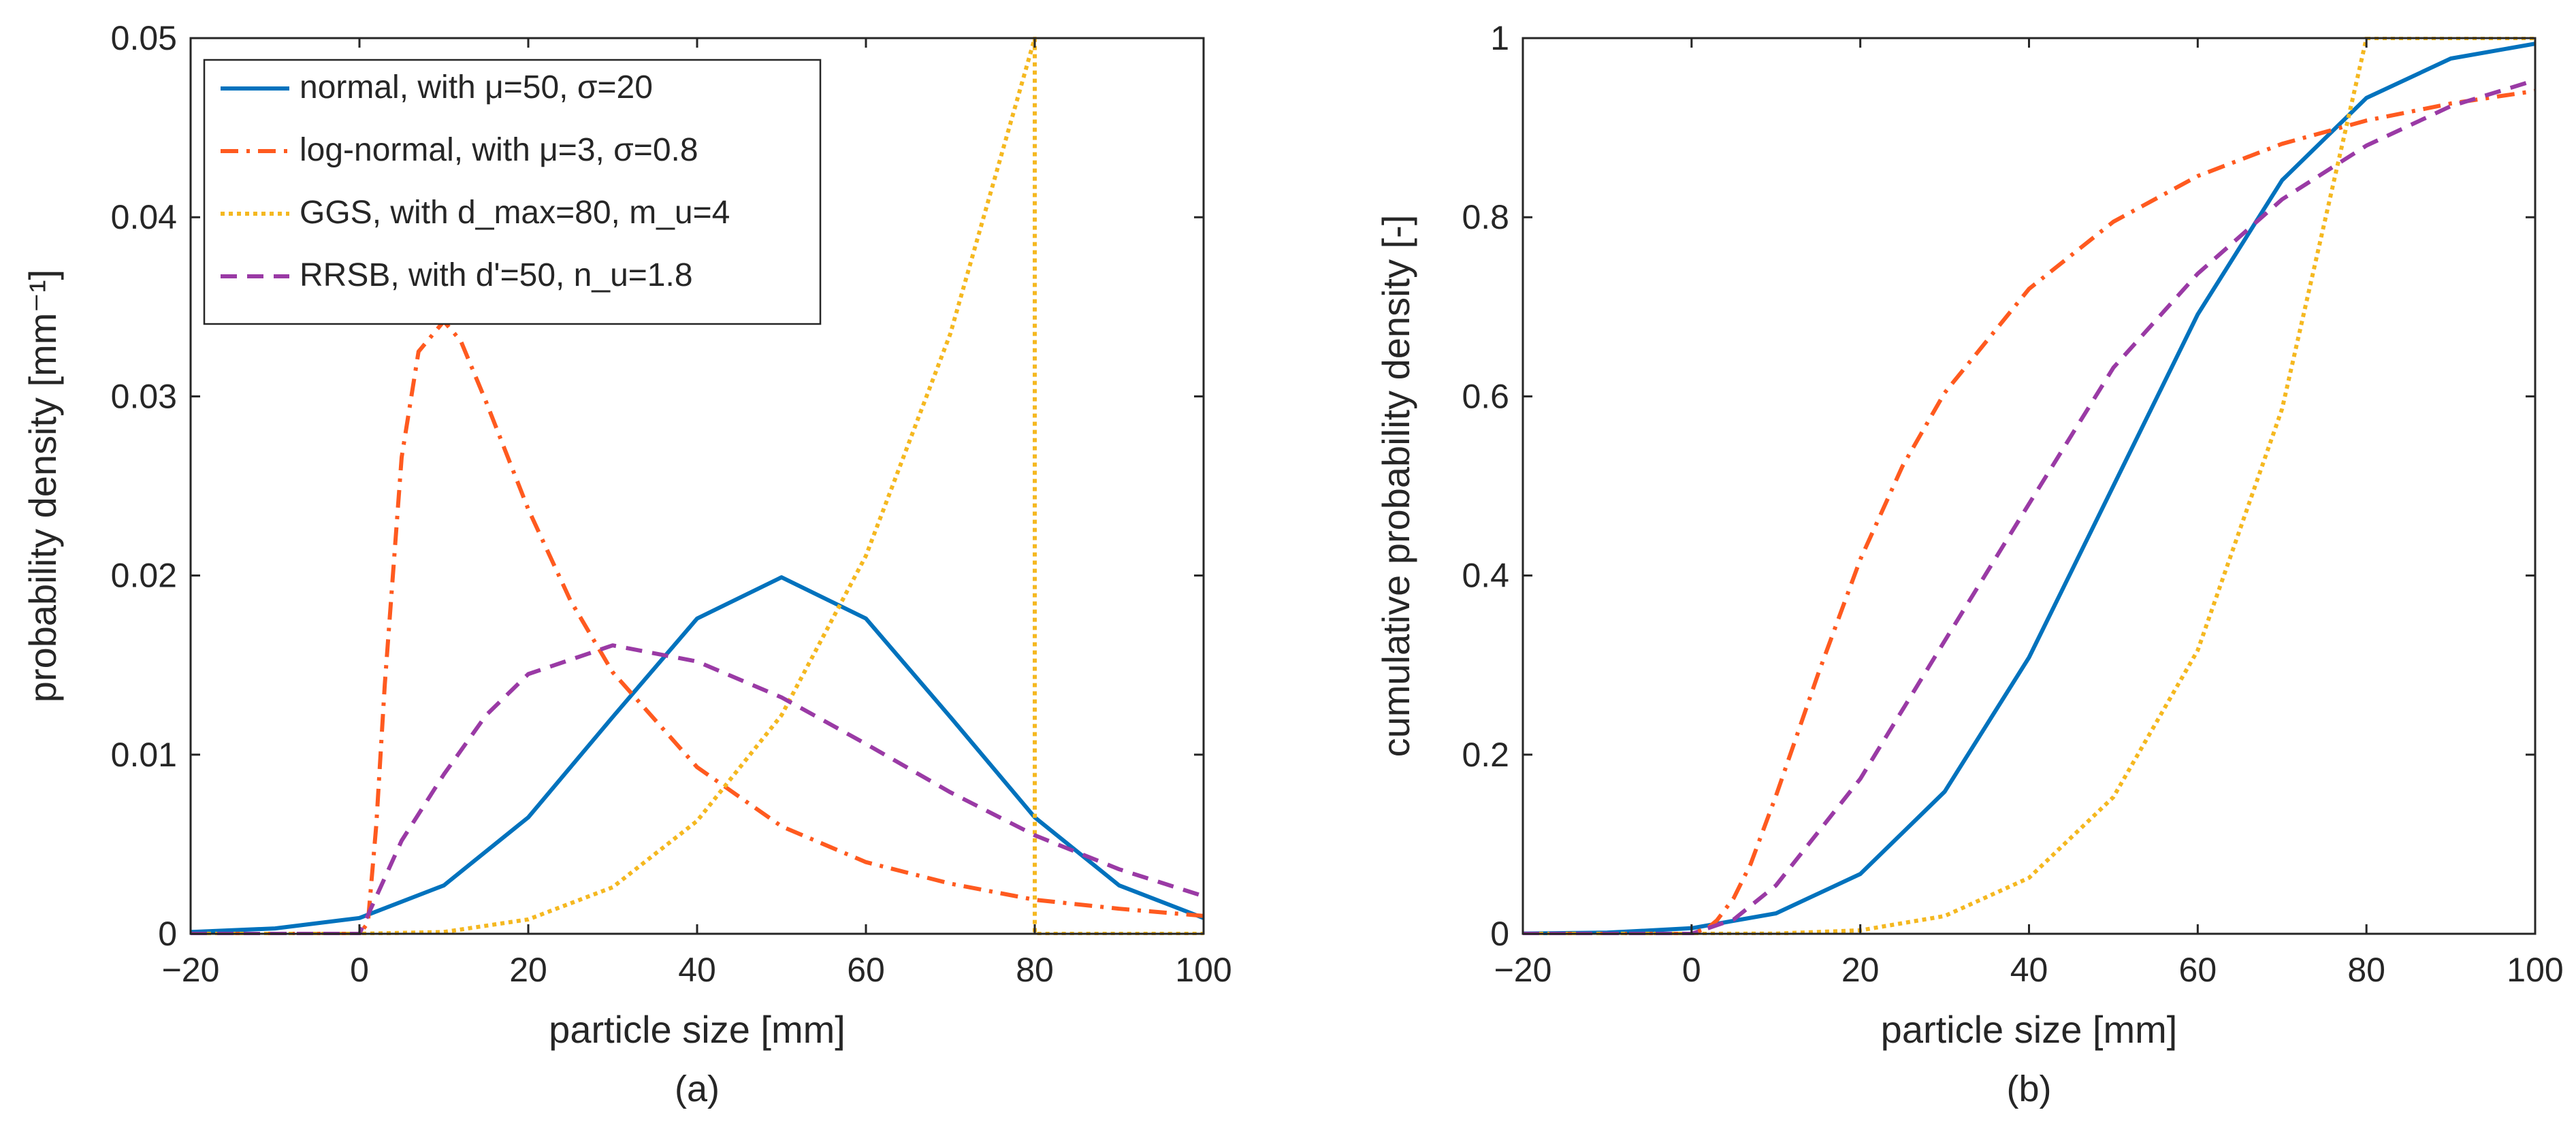 The height and width of the screenshot is (1123, 2576). Describe the element at coordinates (144, 396) in the screenshot. I see `chart-0-ytick-label: 0.03` at that location.